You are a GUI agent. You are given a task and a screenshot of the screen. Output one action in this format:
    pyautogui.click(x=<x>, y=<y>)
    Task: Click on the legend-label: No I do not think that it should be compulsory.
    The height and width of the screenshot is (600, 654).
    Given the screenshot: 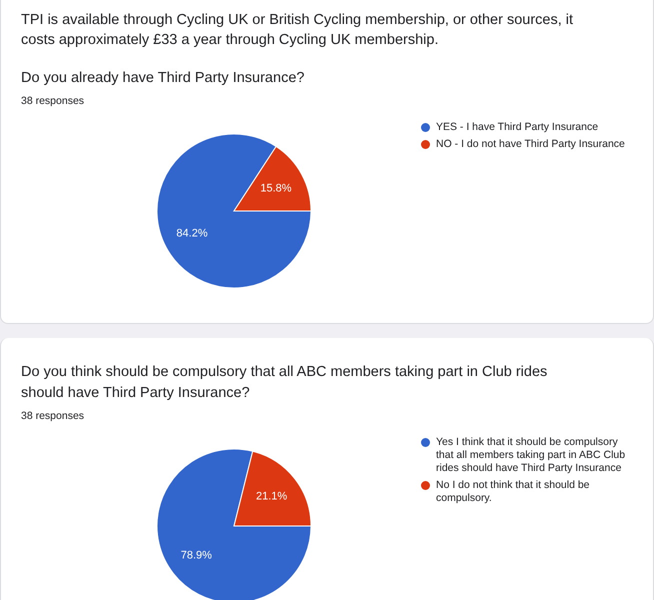 What is the action you would take?
    pyautogui.click(x=513, y=492)
    